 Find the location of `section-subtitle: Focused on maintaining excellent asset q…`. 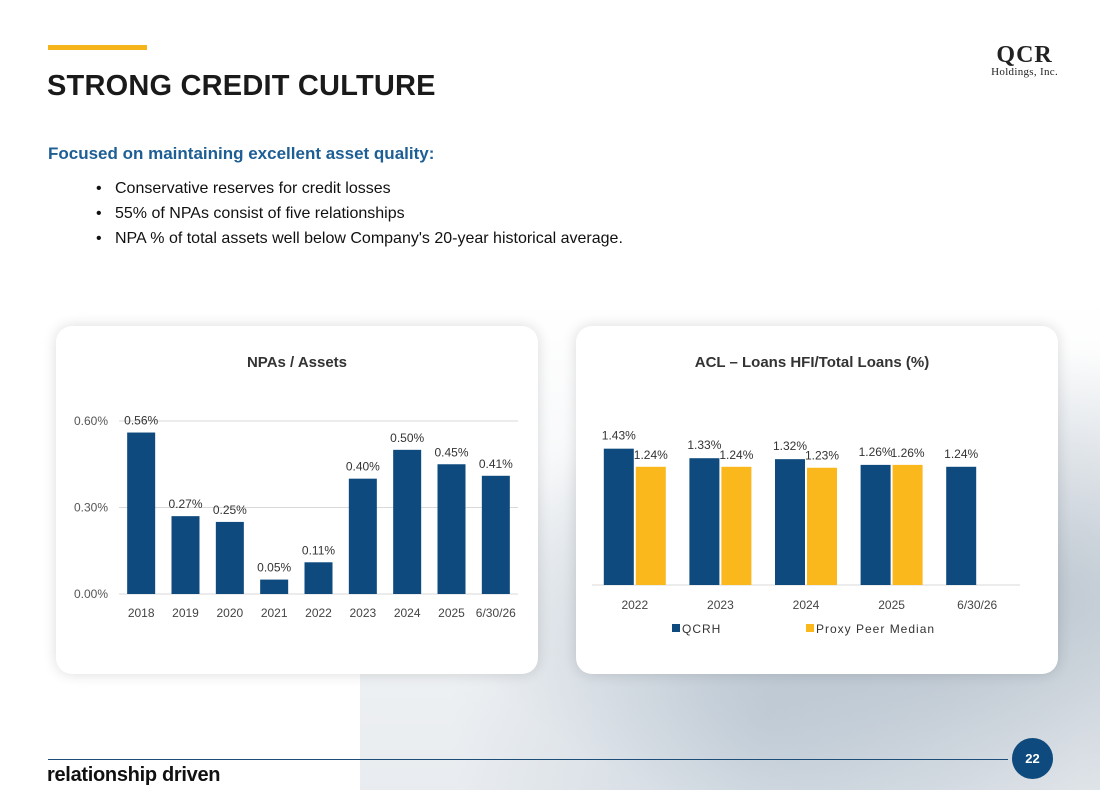

section-subtitle: Focused on maintaining excellent asset q… is located at coordinates (241, 153).